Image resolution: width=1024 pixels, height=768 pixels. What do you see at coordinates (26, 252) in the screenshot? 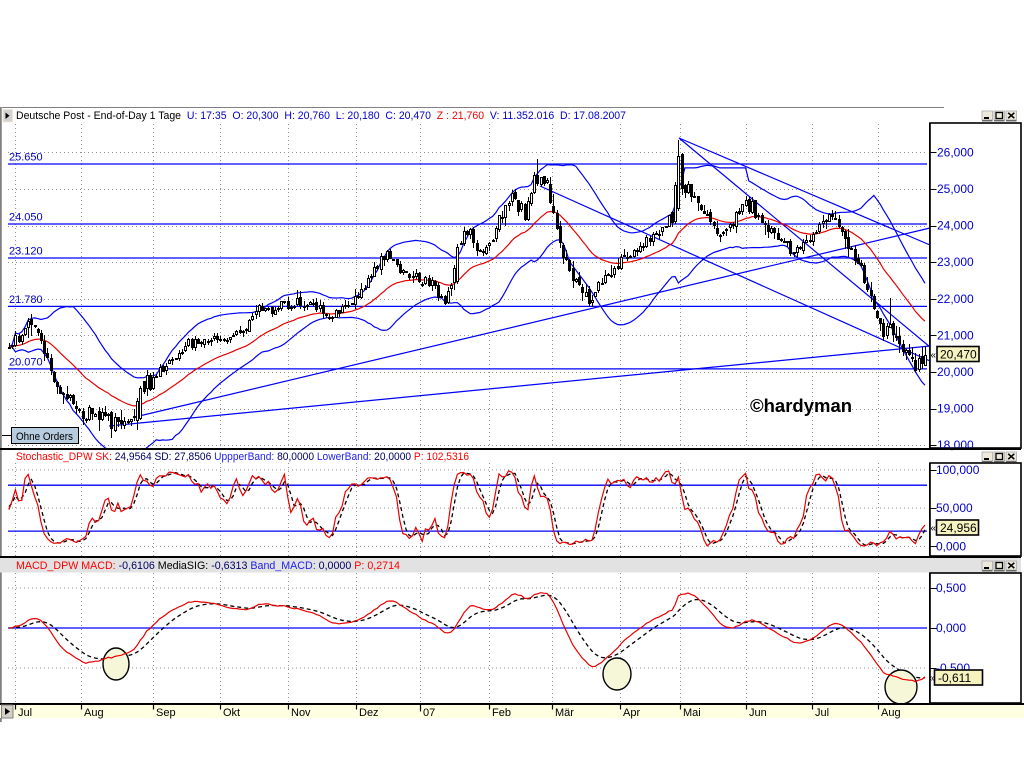
I see `svg-text: 23.120` at bounding box center [26, 252].